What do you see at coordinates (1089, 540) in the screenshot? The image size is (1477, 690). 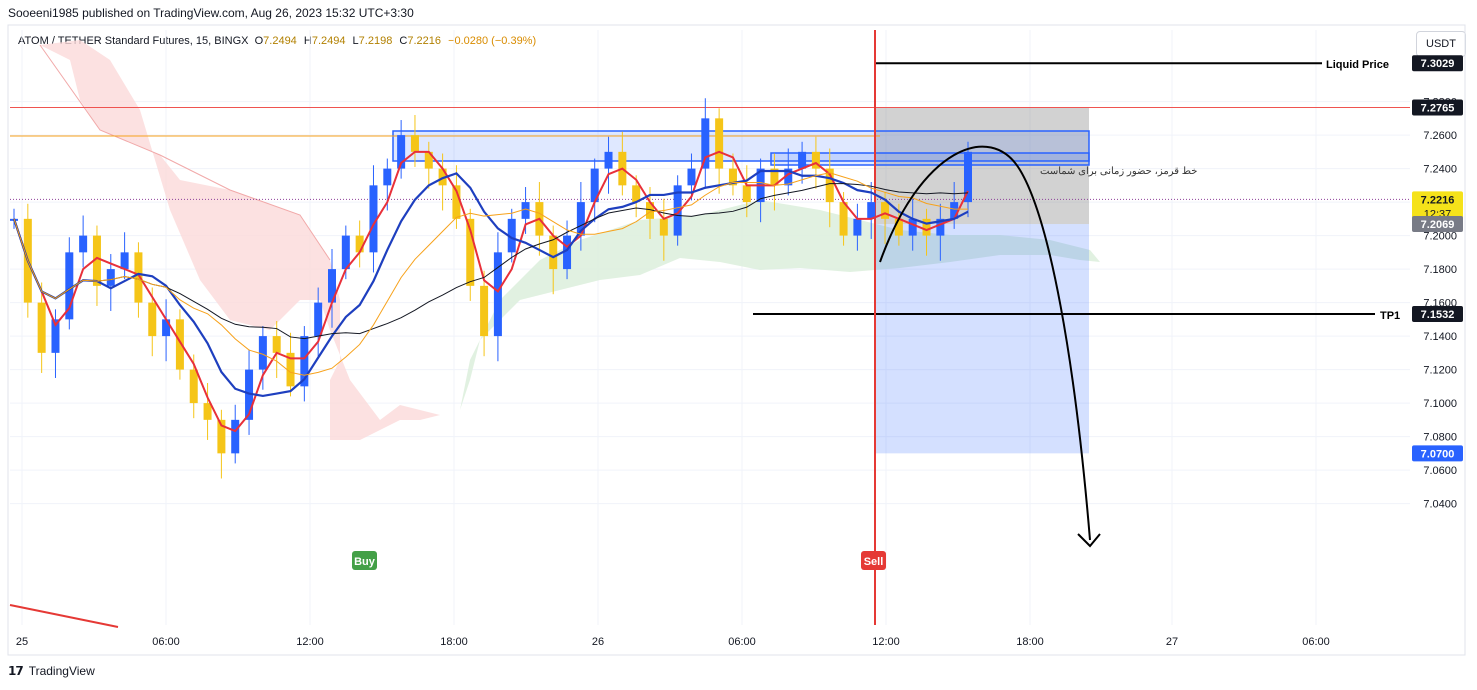 I see `arrow-head-icon` at bounding box center [1089, 540].